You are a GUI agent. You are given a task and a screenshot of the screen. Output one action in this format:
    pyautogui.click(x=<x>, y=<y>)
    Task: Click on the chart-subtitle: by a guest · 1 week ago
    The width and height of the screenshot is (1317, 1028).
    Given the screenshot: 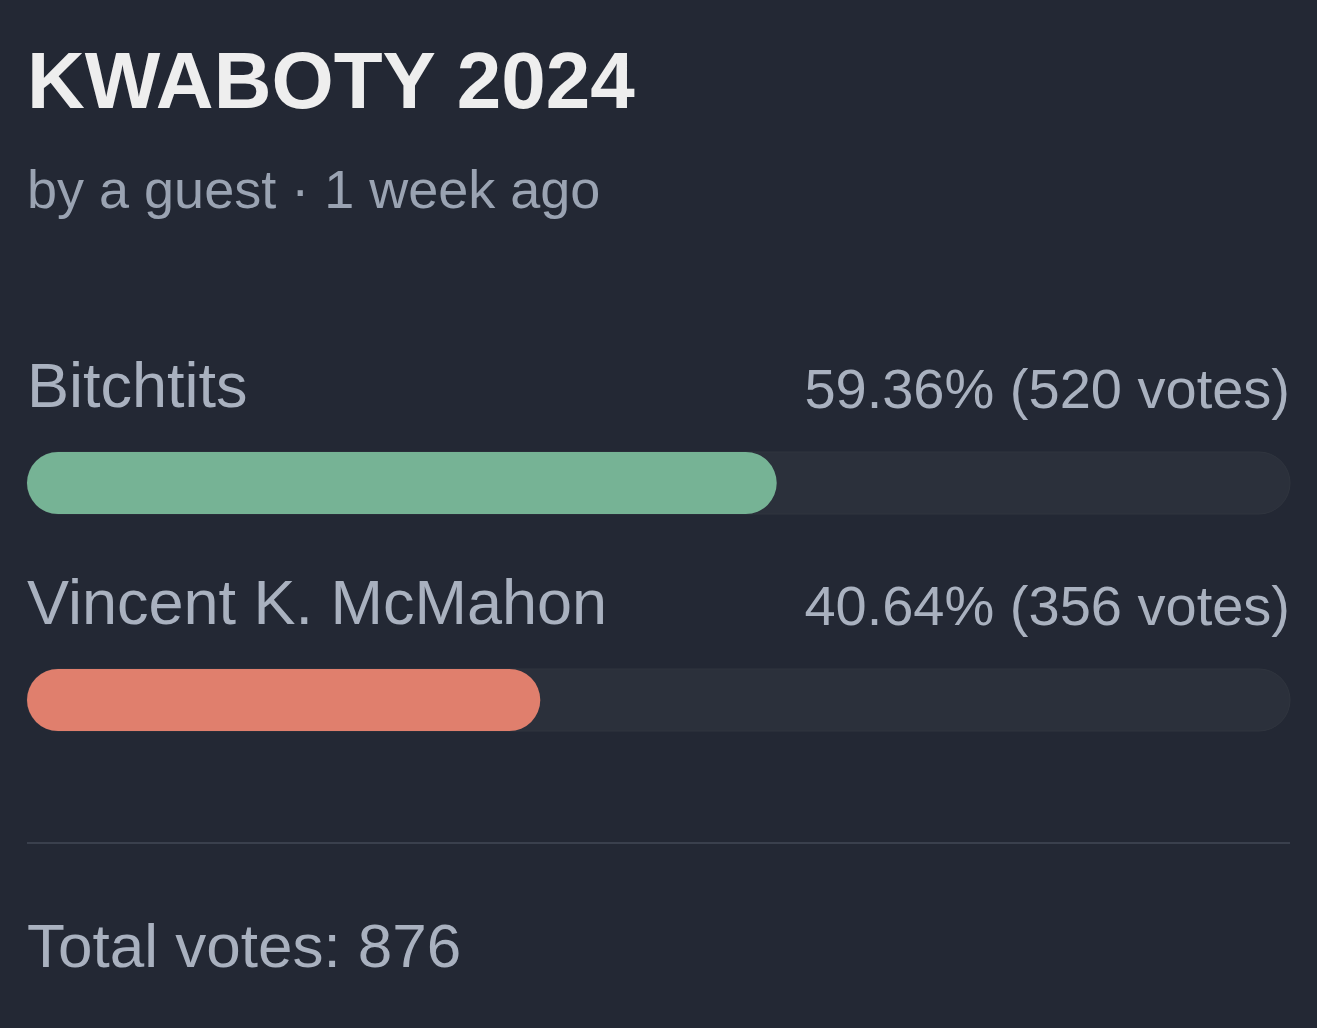 What is the action you would take?
    pyautogui.click(x=314, y=189)
    